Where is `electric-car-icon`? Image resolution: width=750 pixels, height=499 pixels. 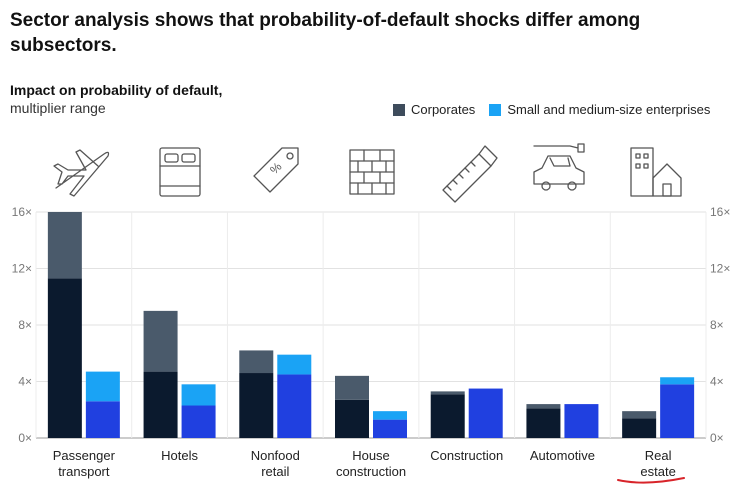 electric-car-icon is located at coordinates (559, 167).